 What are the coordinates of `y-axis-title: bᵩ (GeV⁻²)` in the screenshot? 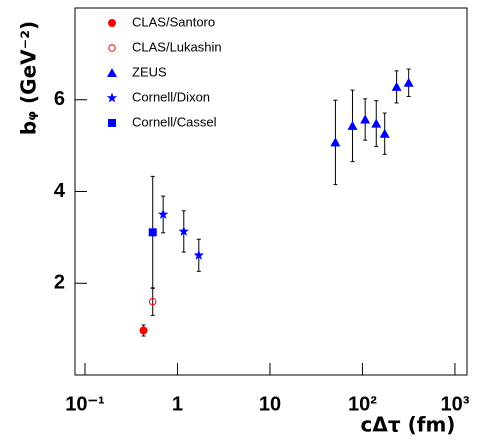 It's located at (29, 78).